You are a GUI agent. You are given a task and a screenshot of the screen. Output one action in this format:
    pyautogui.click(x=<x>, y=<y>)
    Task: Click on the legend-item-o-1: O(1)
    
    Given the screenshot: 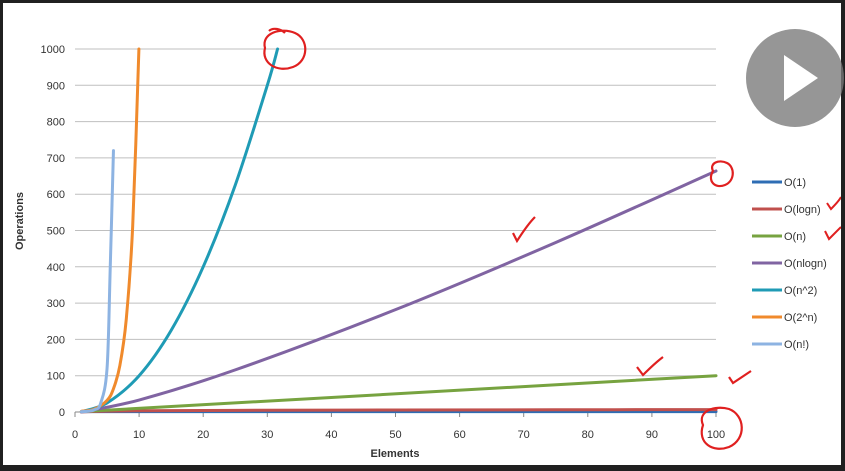 What is the action you would take?
    pyautogui.click(x=779, y=183)
    